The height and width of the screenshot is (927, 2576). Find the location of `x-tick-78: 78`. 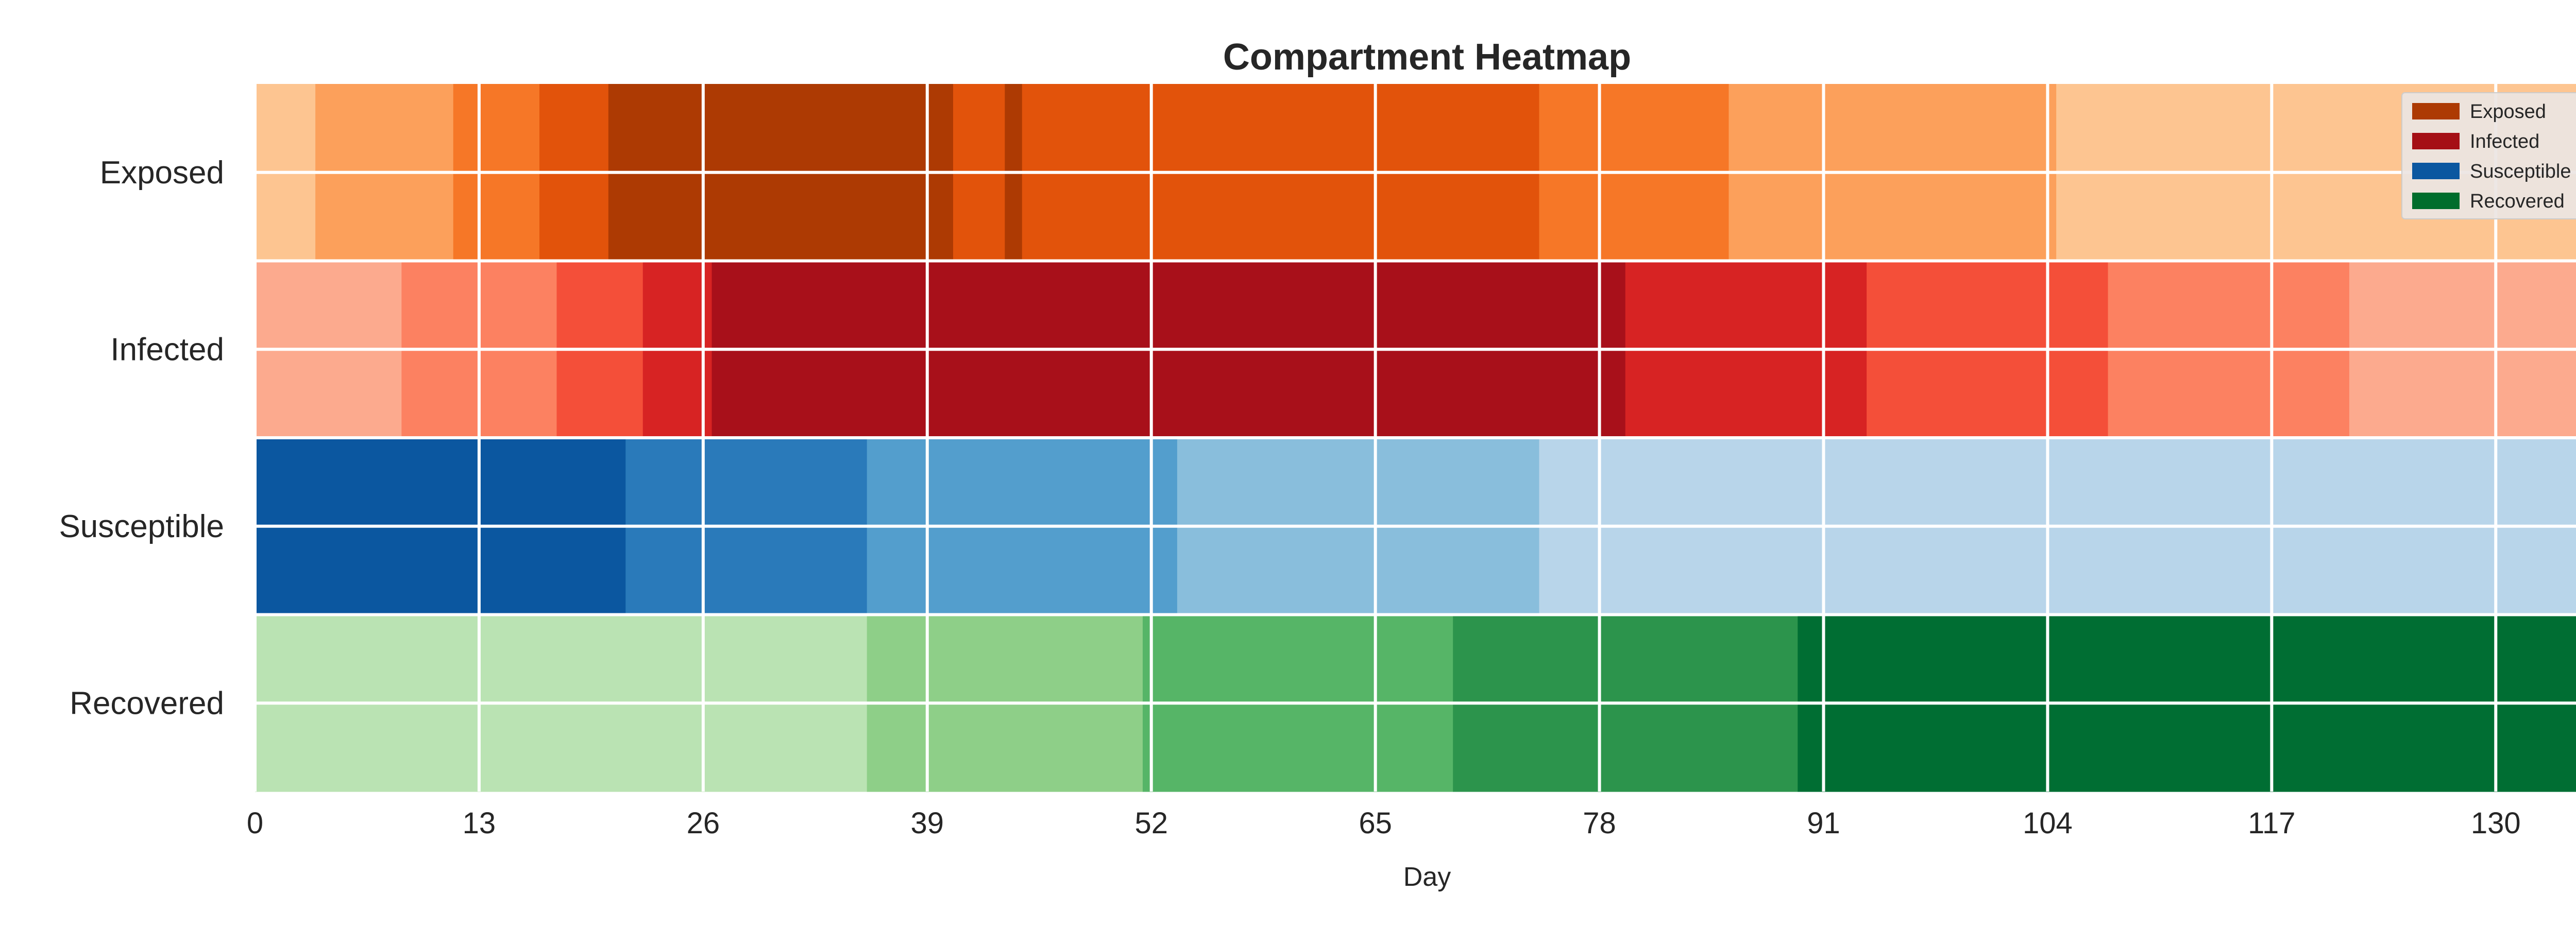

x-tick-78: 78 is located at coordinates (1599, 823).